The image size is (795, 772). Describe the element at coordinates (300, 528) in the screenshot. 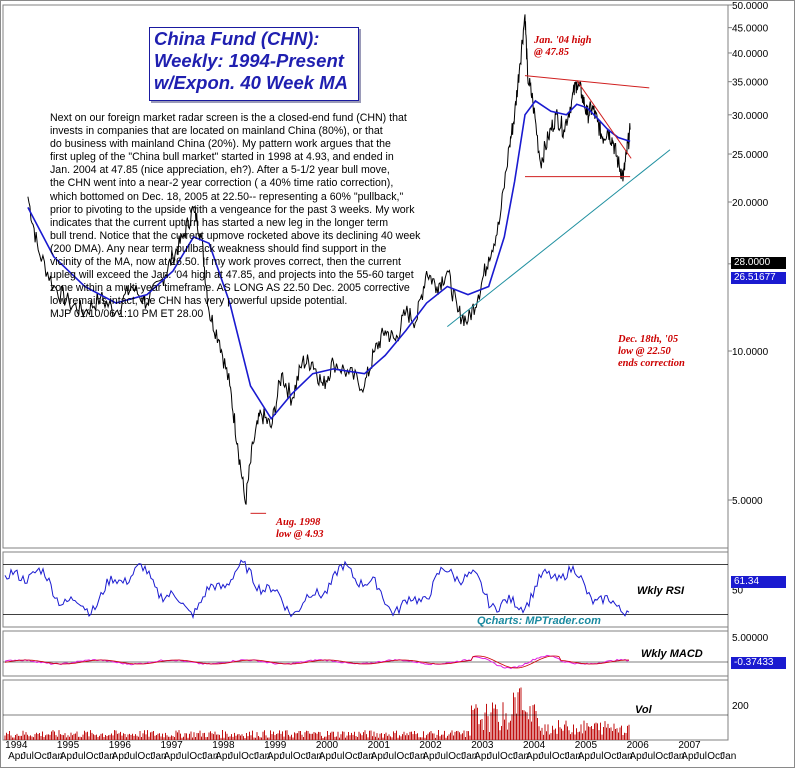

I see `annotation-aug98-low: Aug. 1998 low @ 4.93` at that location.